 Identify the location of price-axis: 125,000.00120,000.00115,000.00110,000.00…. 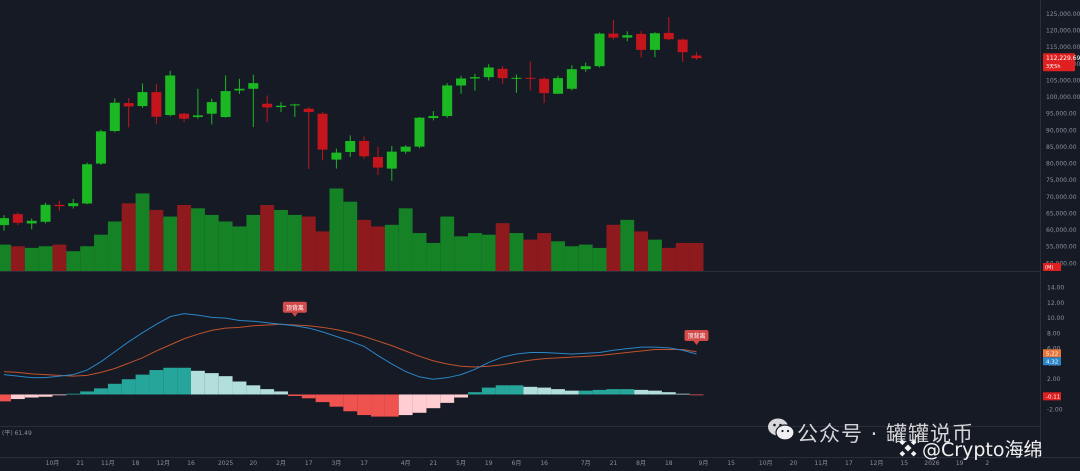
(1061, 212).